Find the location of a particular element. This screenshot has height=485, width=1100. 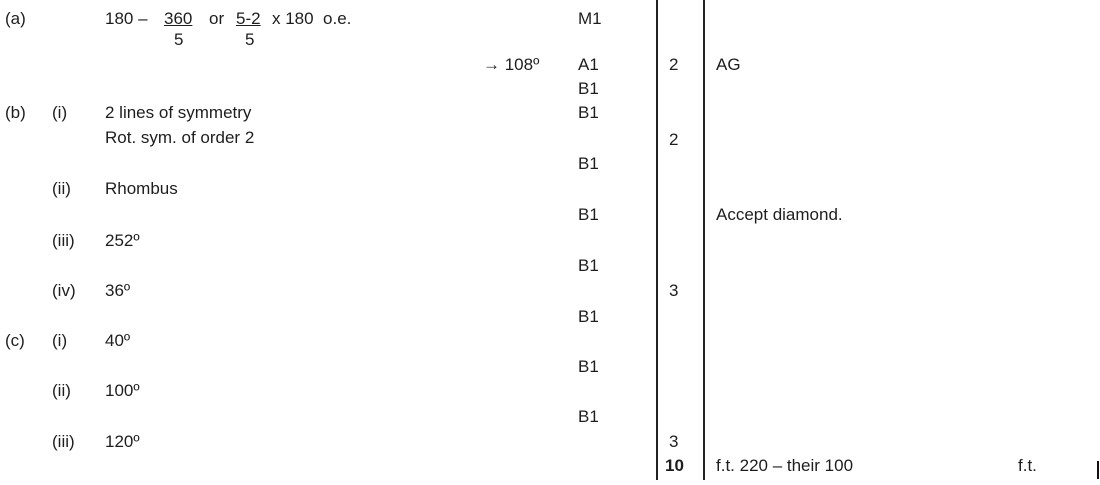

part-label: (b) is located at coordinates (15, 112).